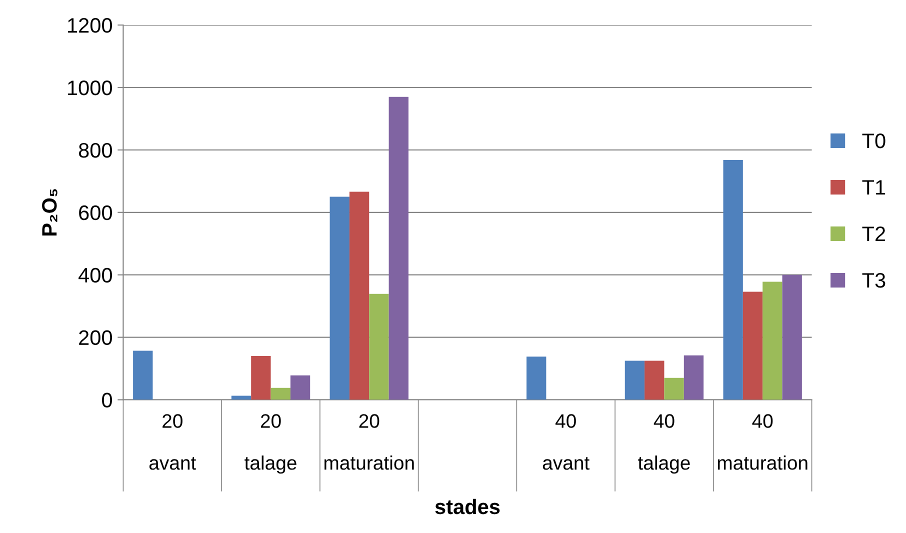  Describe the element at coordinates (270, 444) in the screenshot. I see `category-label: 20 talage` at that location.